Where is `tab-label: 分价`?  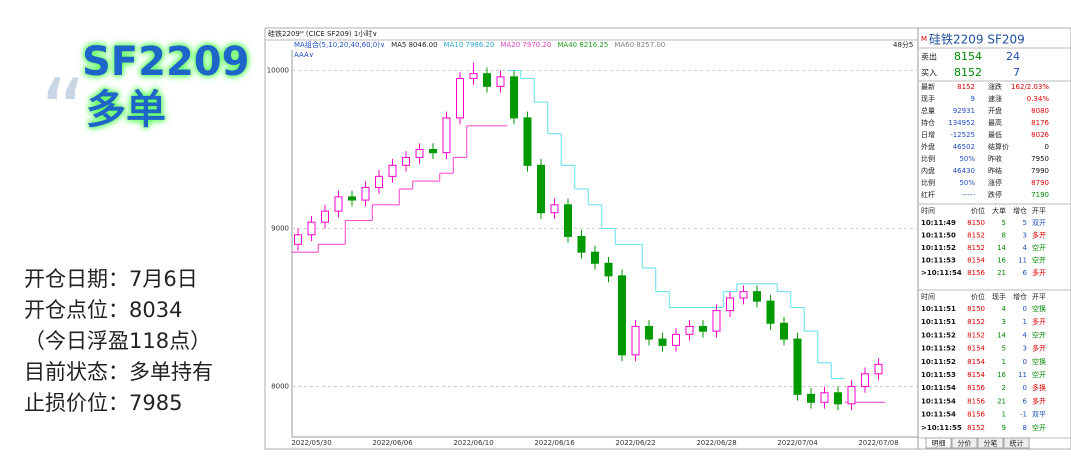 tab-label: 分价 is located at coordinates (965, 443).